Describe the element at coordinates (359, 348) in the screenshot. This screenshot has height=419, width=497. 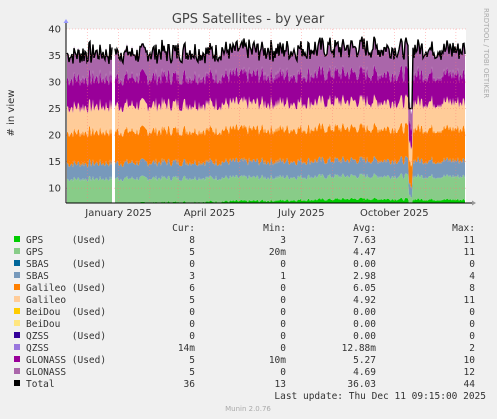
I see `legend-value-avg: 12.88m` at that location.